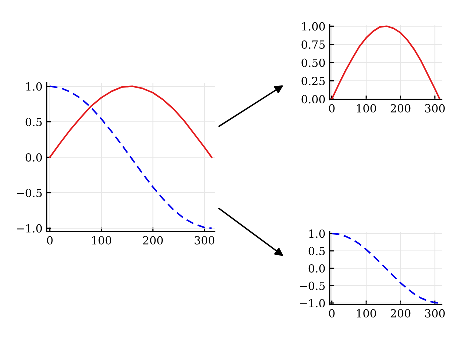 The image size is (474, 346). I want to click on y-tick-label: 0.00, so click(314, 99).